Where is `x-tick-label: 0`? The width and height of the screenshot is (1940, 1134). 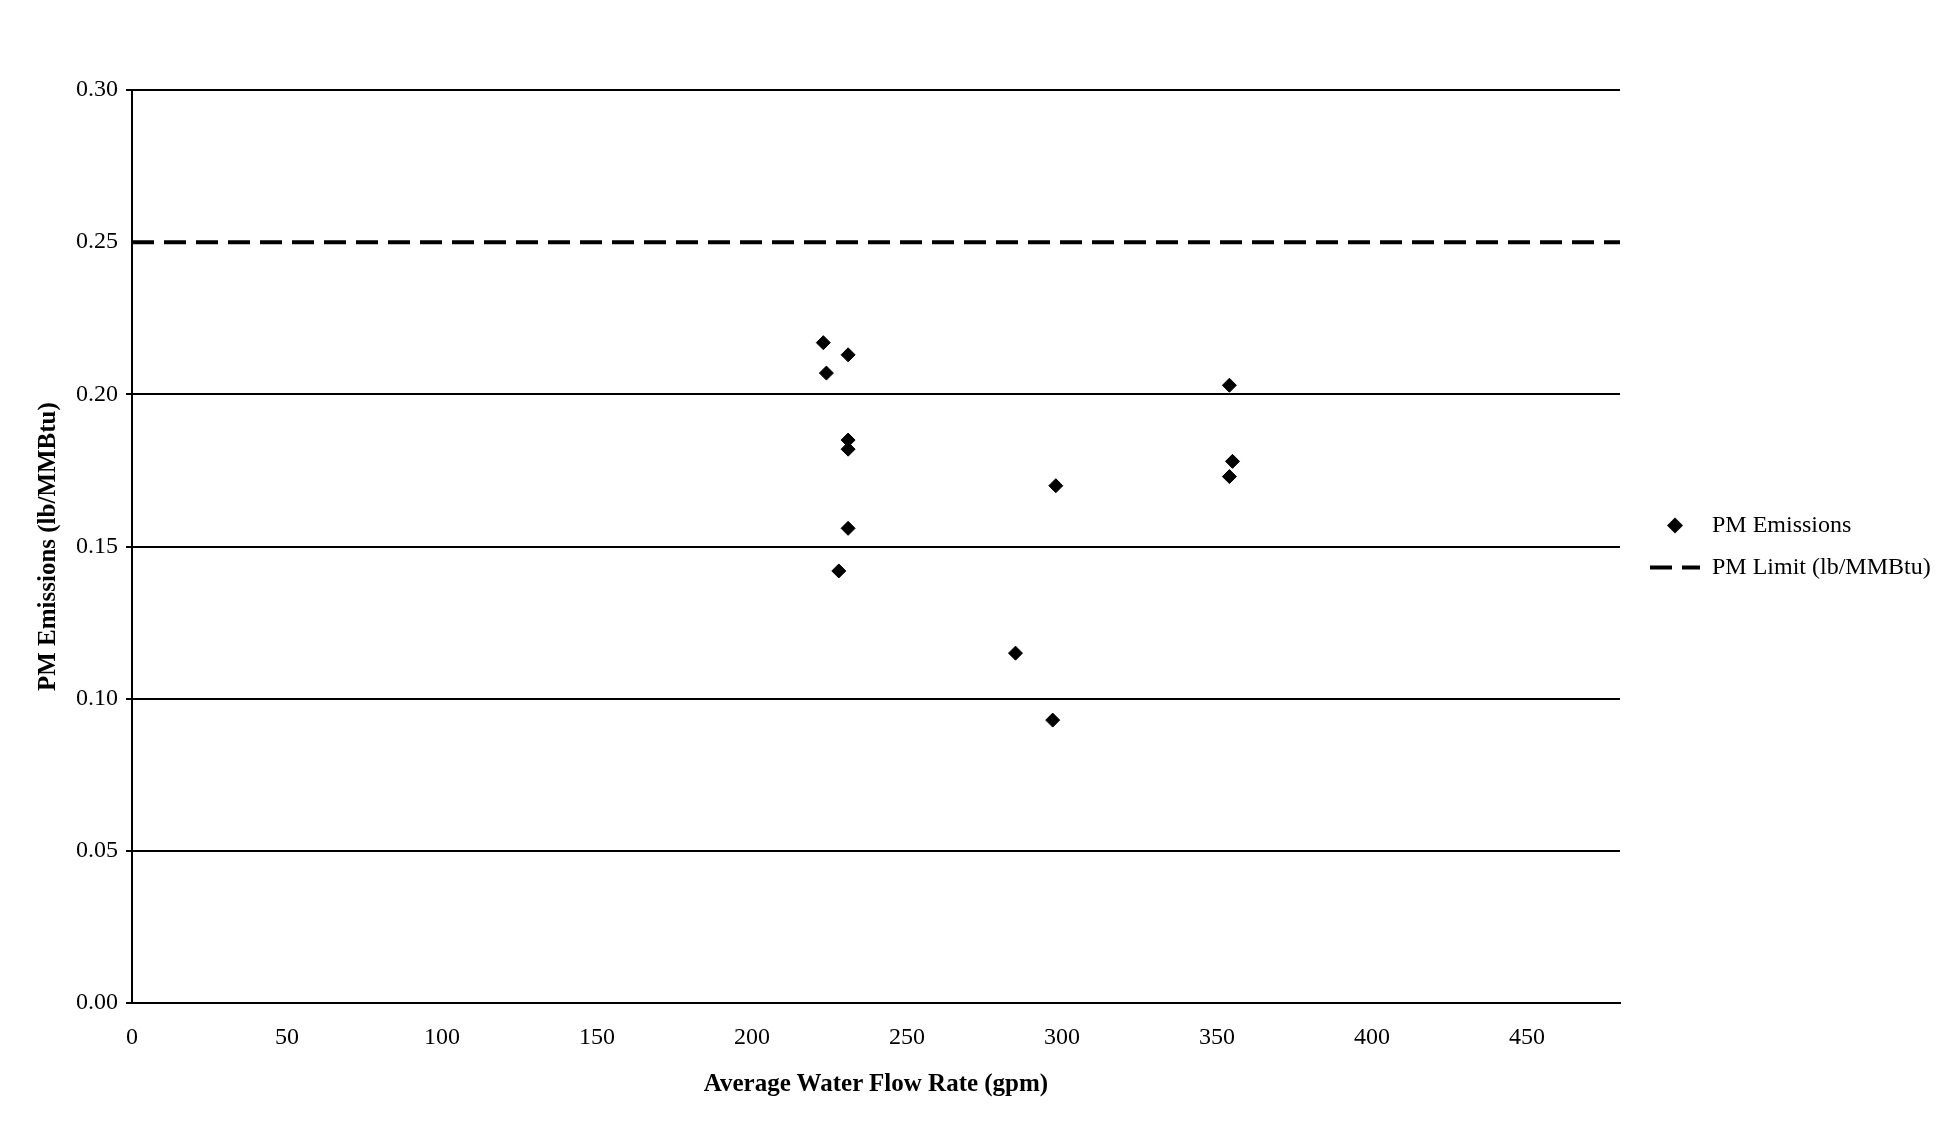
x-tick-label: 0 is located at coordinates (132, 1035).